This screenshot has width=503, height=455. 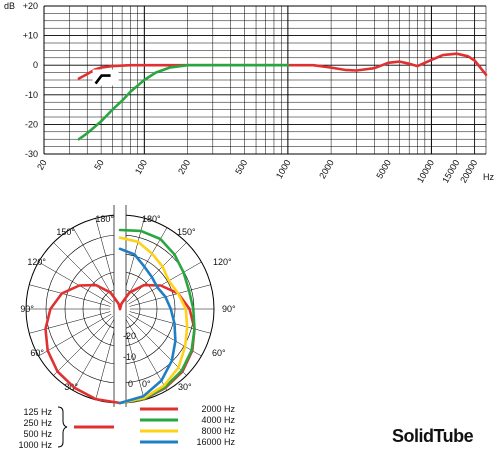 I want to click on legend-brace, so click(x=62, y=427).